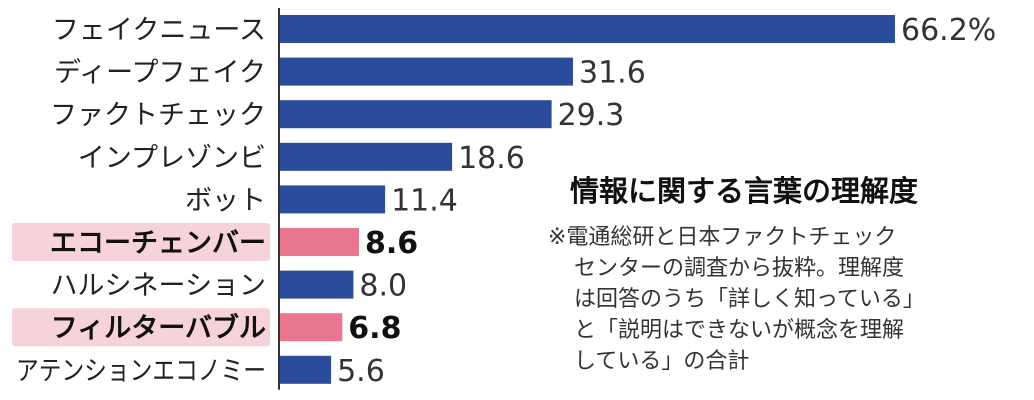 This screenshot has height=400, width=1034. Describe the element at coordinates (739, 330) in the screenshot. I see `note-line: と「説明はできないが概念を理解` at that location.